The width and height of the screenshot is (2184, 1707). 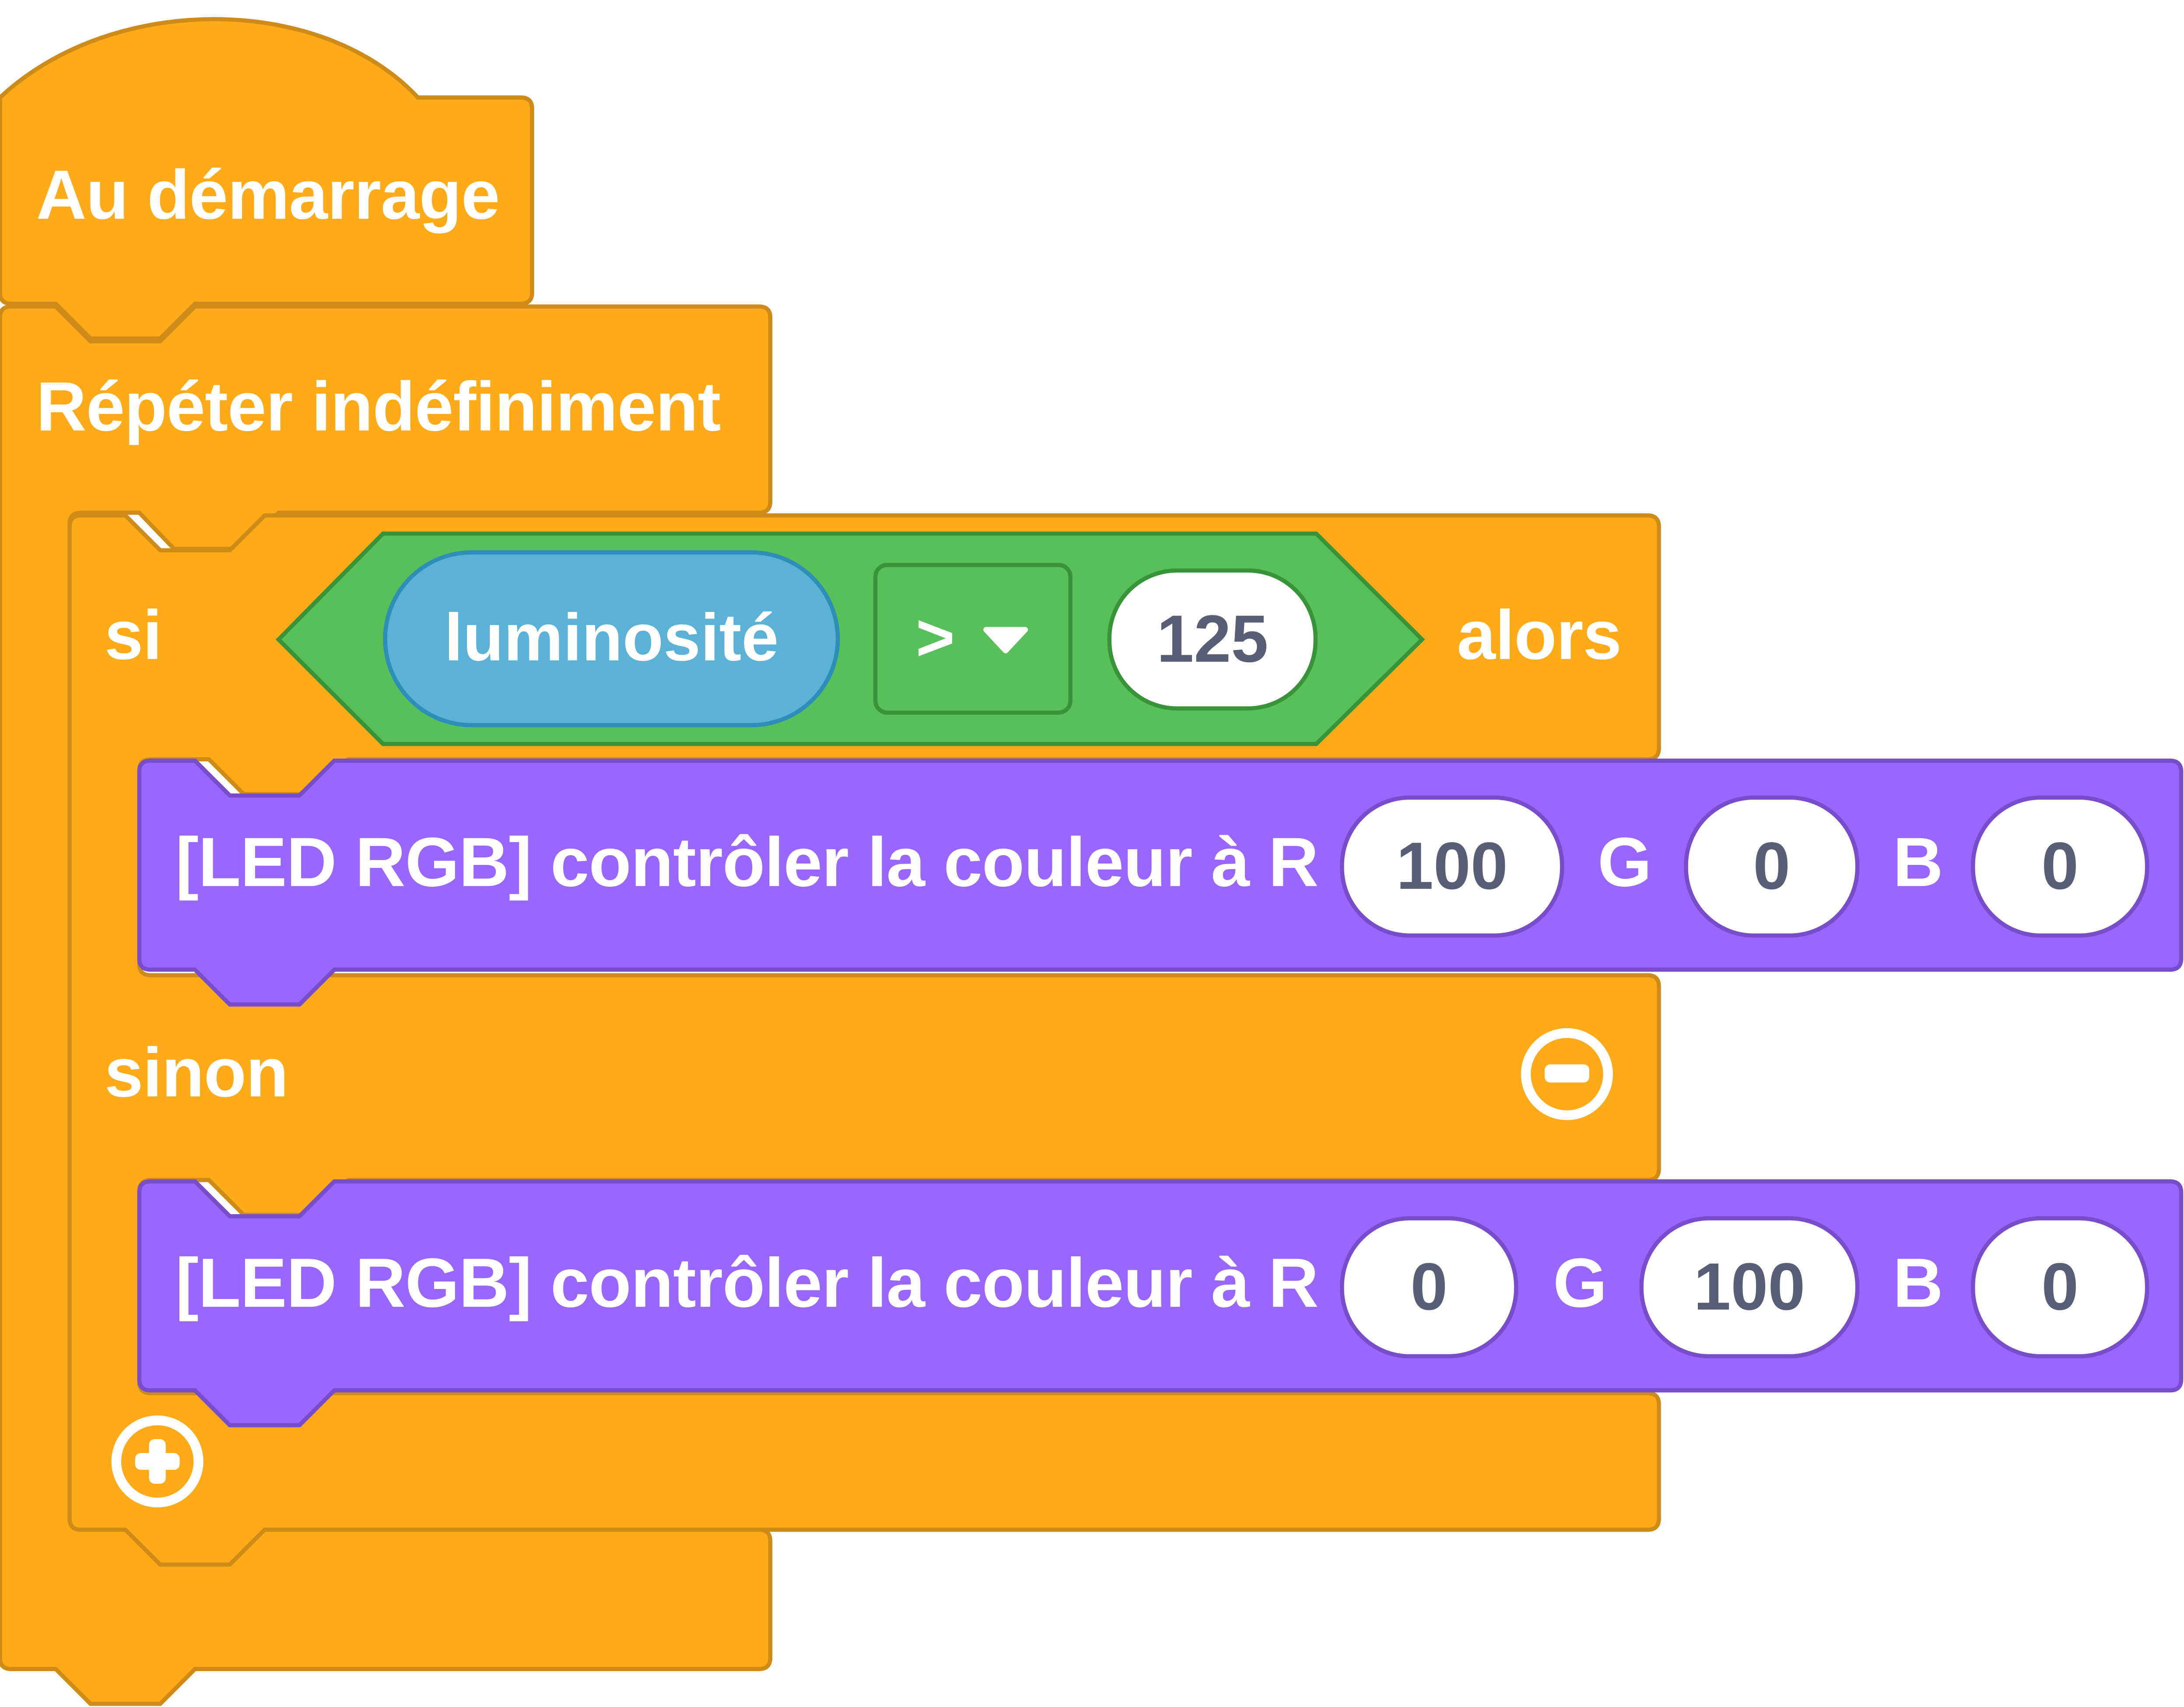 I want to click on led-2-b-label: B, so click(x=1918, y=1283).